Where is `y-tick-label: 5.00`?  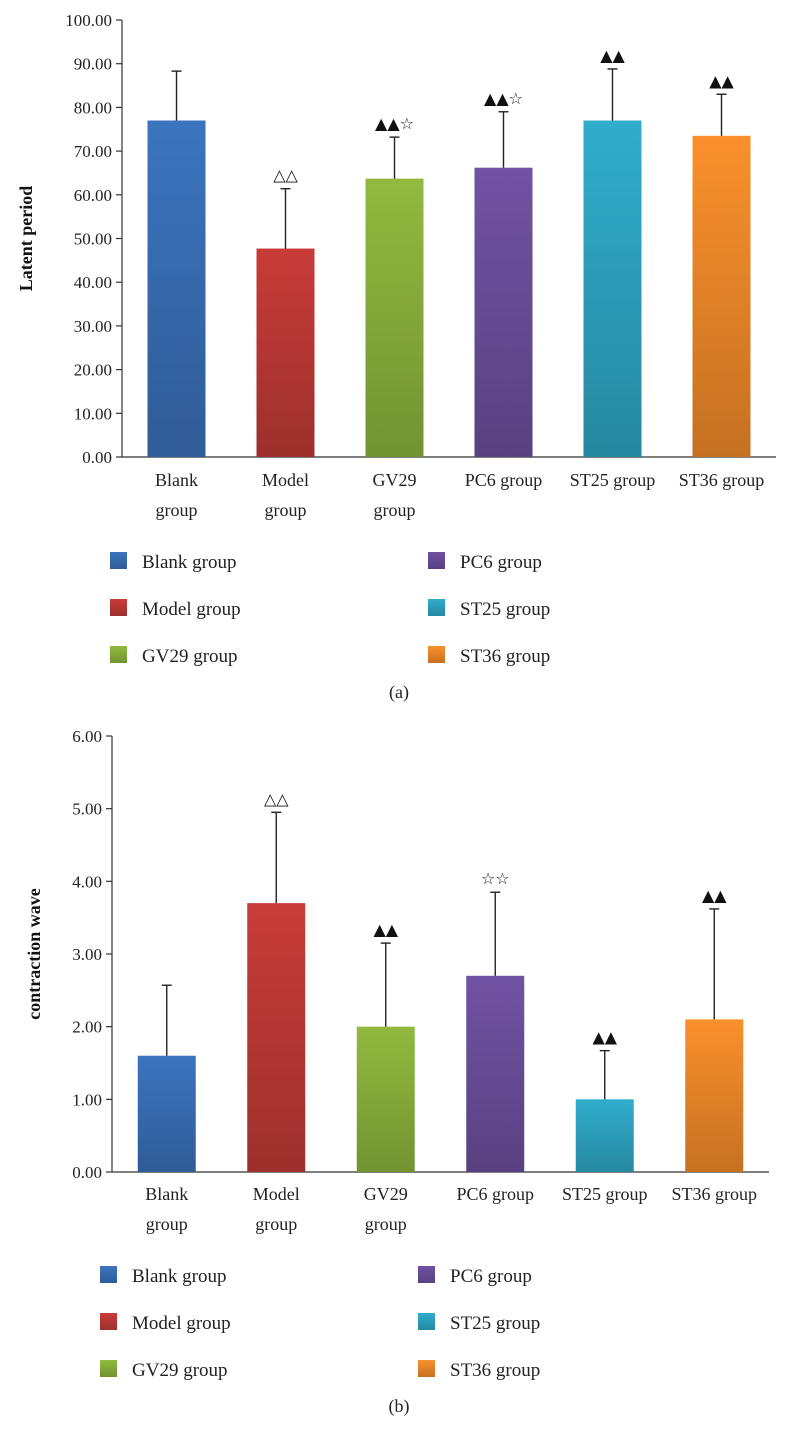
y-tick-label: 5.00 is located at coordinates (87, 809).